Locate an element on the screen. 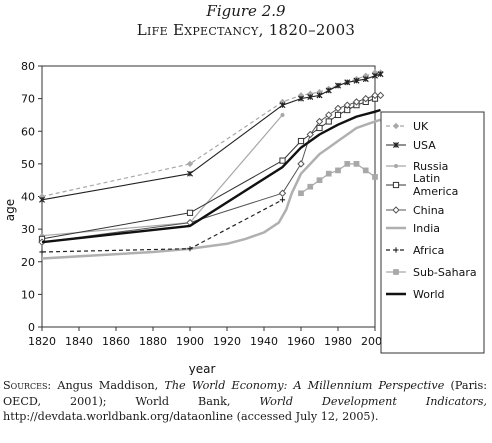 The height and width of the screenshot is (443, 492). legend-label-line: Latin is located at coordinates (426, 178).